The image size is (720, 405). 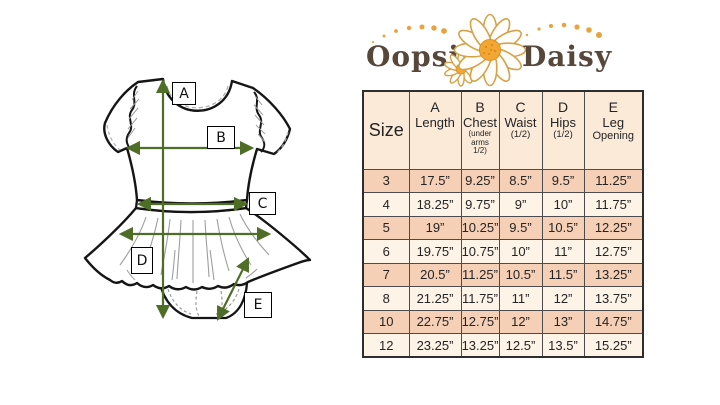 What do you see at coordinates (435, 107) in the screenshot?
I see `column-letter: A` at bounding box center [435, 107].